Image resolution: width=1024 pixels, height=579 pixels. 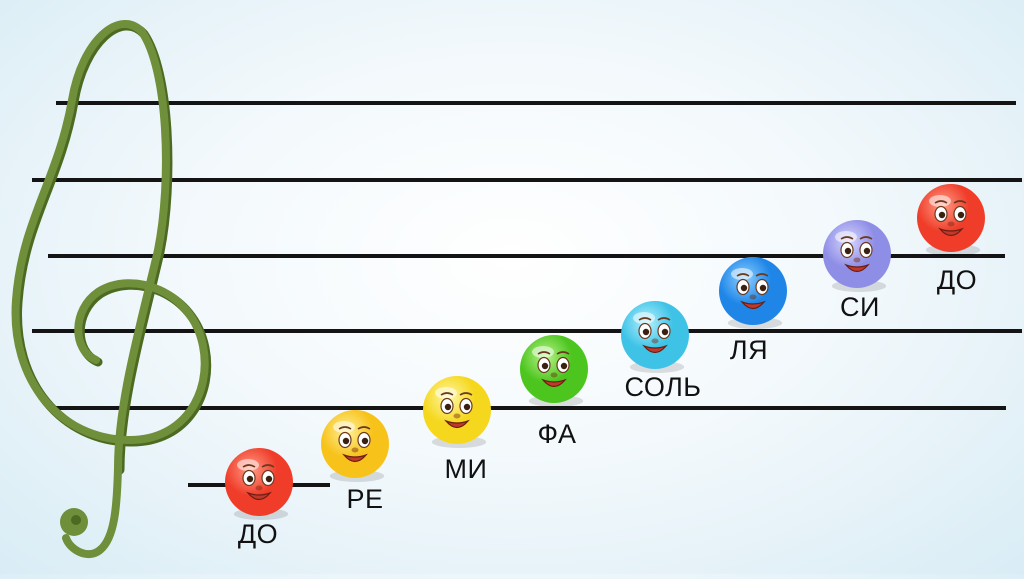 What do you see at coordinates (753, 293) in the screenshot?
I see `note-ball-la` at bounding box center [753, 293].